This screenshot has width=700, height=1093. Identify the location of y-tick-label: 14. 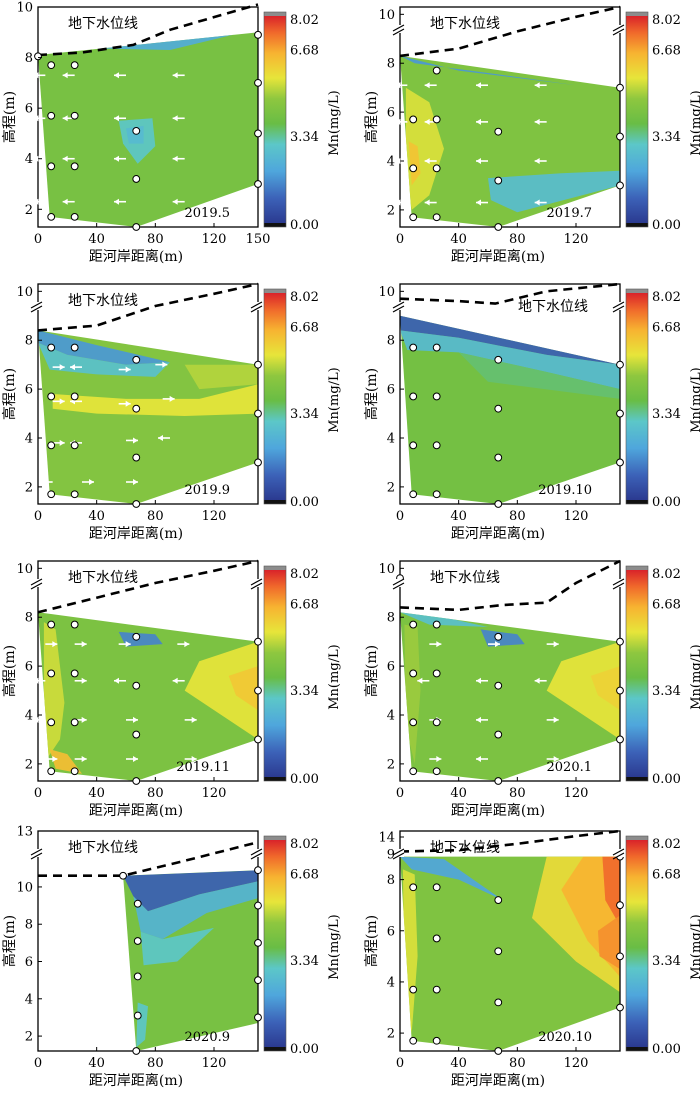
(386, 838).